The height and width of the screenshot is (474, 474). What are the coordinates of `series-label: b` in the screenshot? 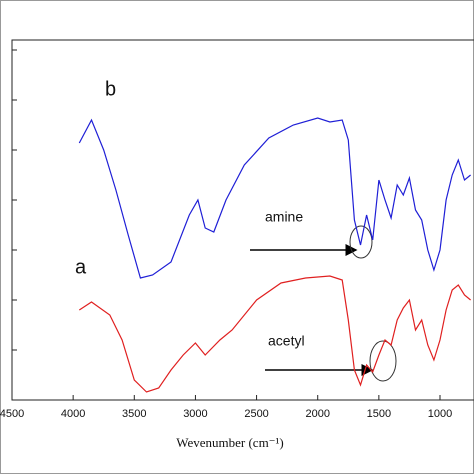 It's located at (110, 89).